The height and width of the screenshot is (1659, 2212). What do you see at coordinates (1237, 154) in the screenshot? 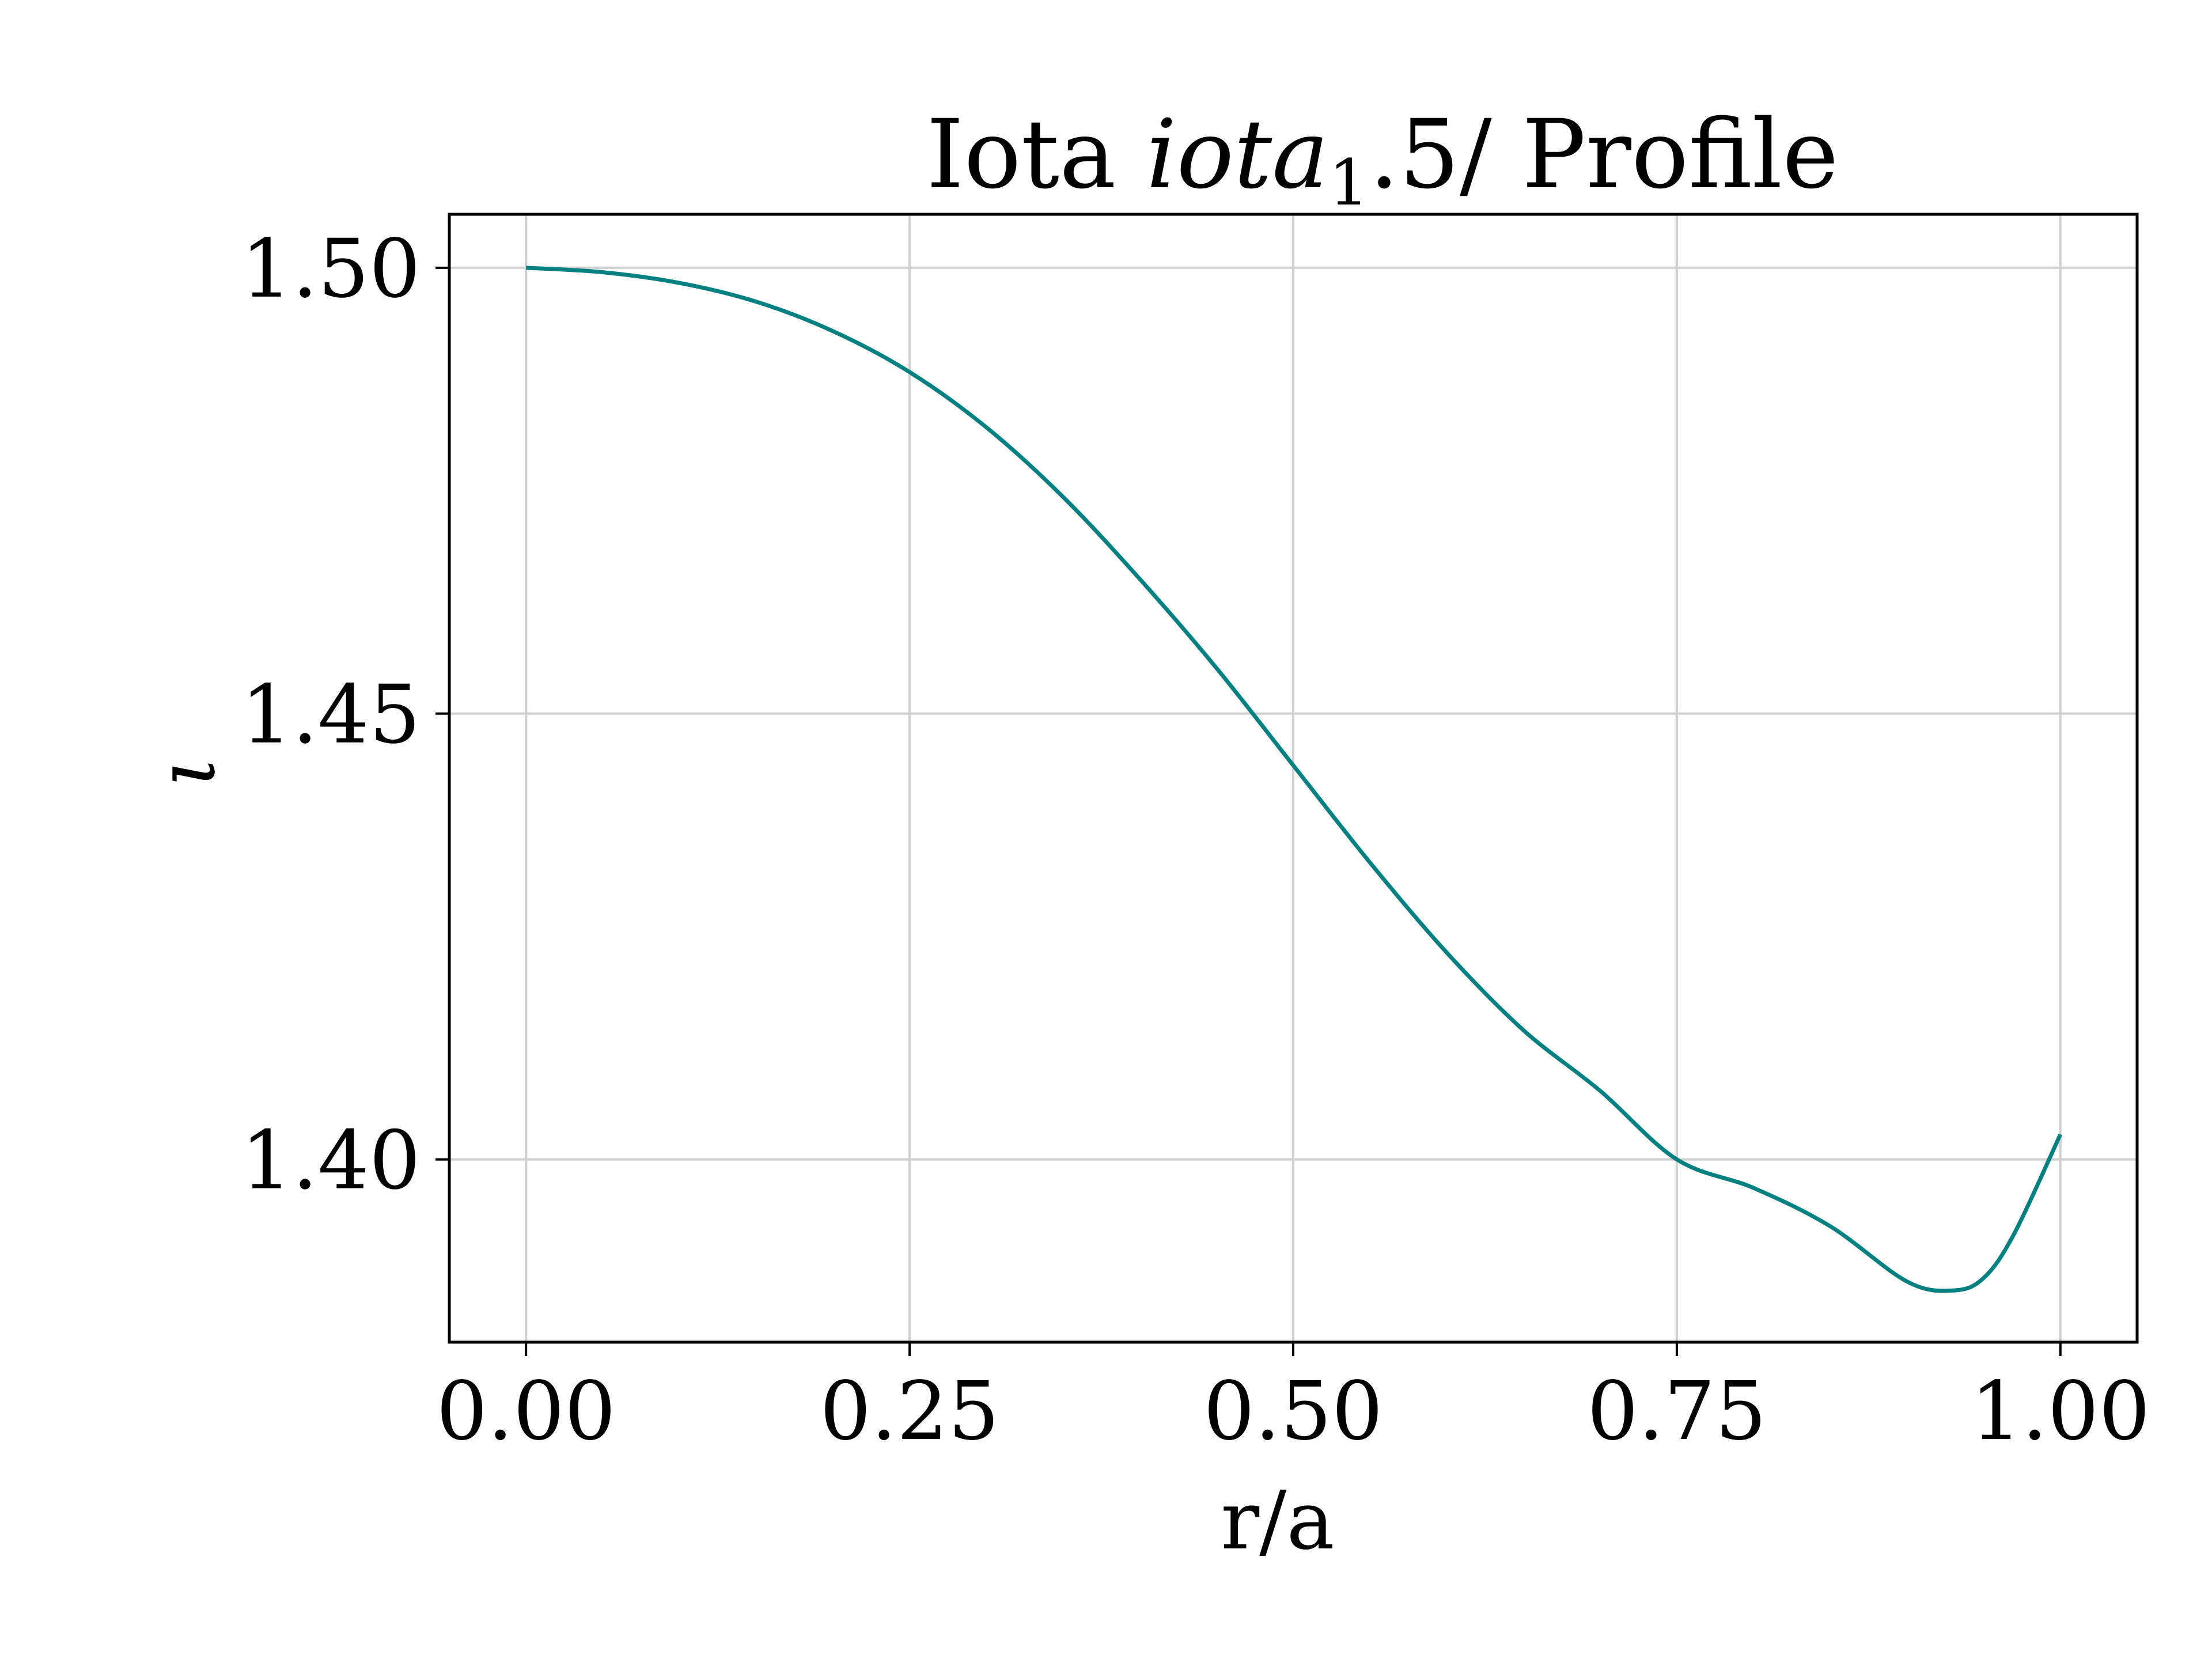
I see `chart-title-italic: iota` at bounding box center [1237, 154].